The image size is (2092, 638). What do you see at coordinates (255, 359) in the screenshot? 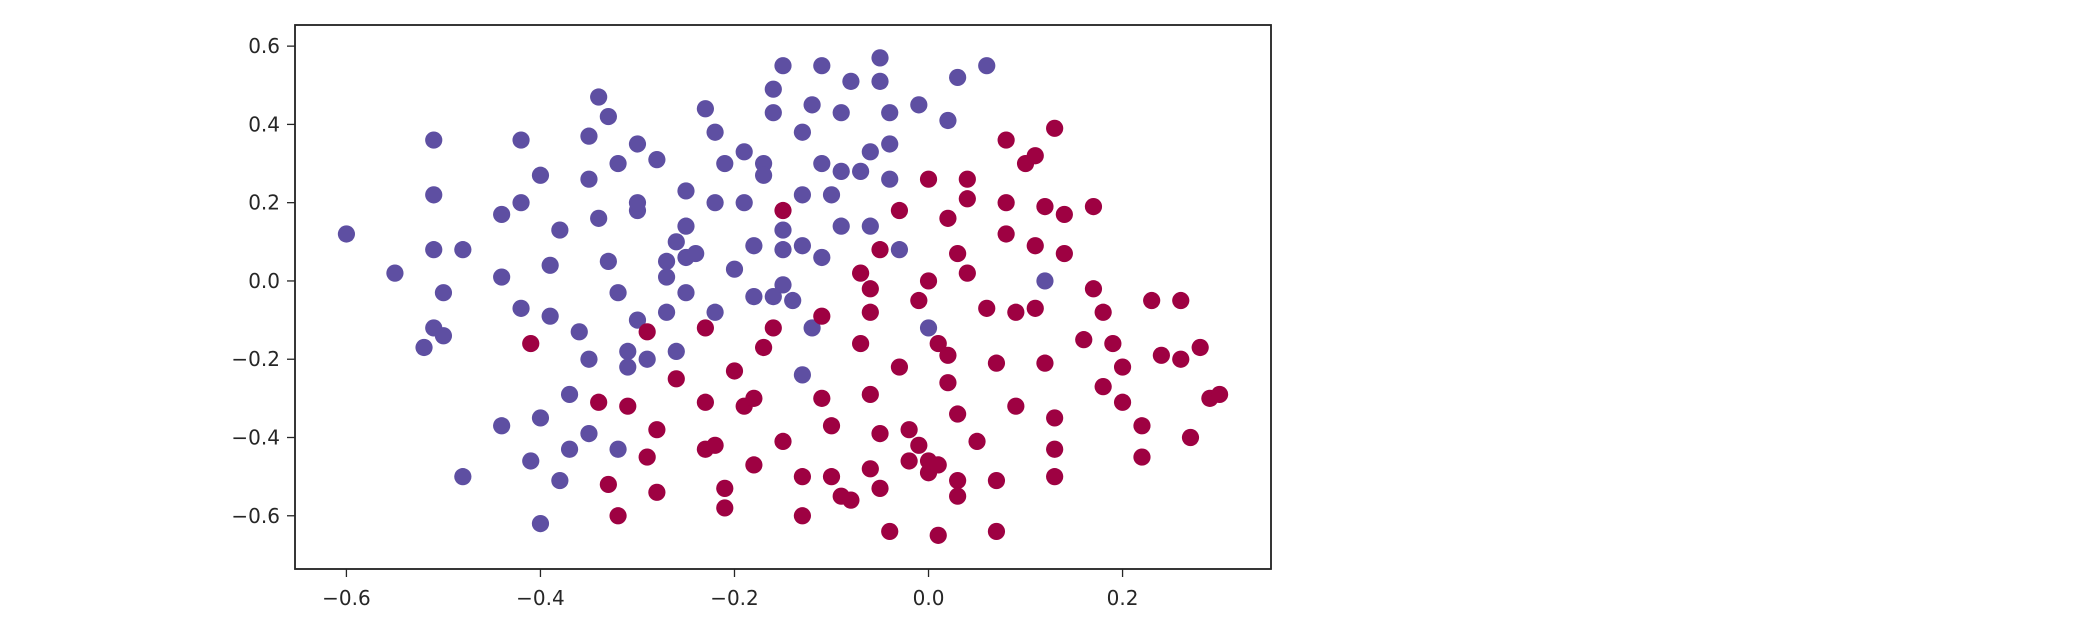
I see `y-tick-label: −0.2` at bounding box center [255, 359].